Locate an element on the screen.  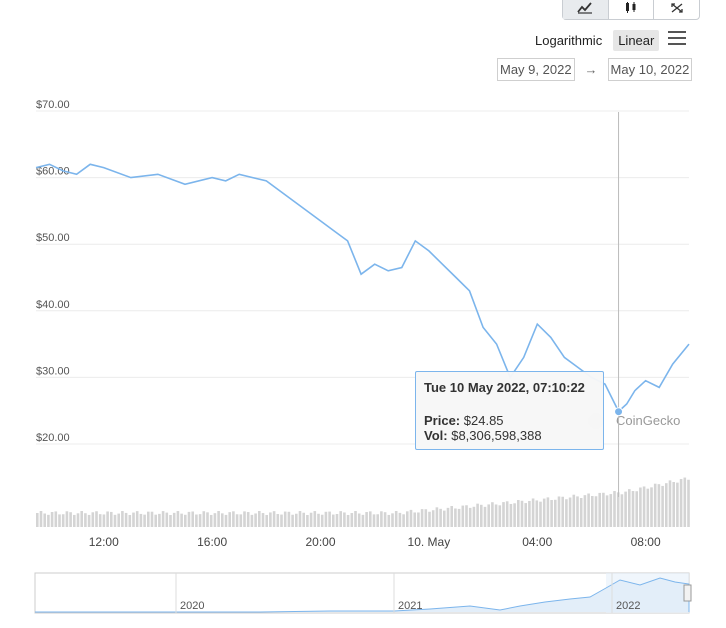
line-chart-button is located at coordinates (586, 9).